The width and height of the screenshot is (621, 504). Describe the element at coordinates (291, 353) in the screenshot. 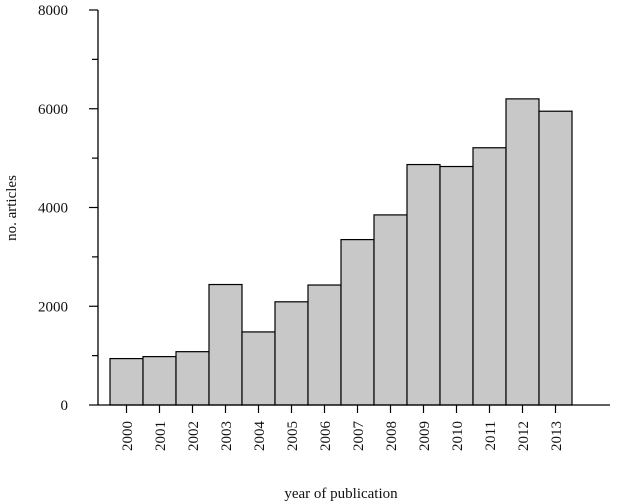

I see `bar-2005` at that location.